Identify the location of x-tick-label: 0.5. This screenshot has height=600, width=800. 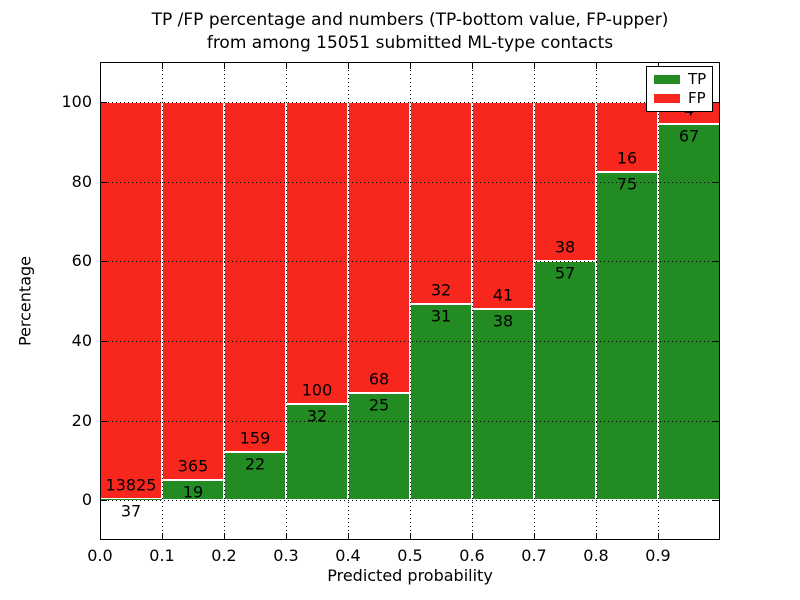
(410, 555).